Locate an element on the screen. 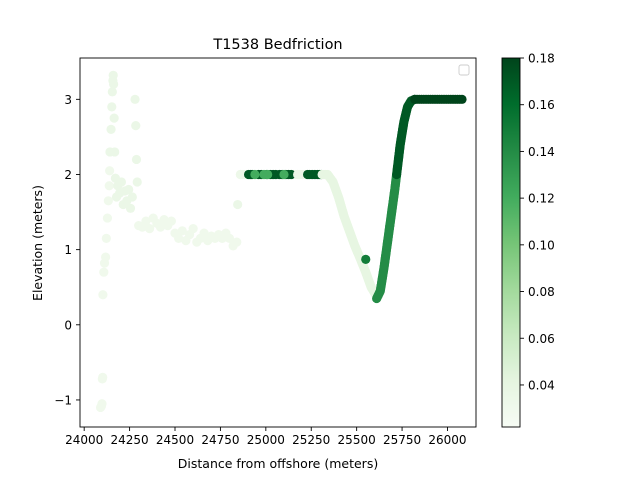  colorbar-tick-label: 0.08 is located at coordinates (541, 292).